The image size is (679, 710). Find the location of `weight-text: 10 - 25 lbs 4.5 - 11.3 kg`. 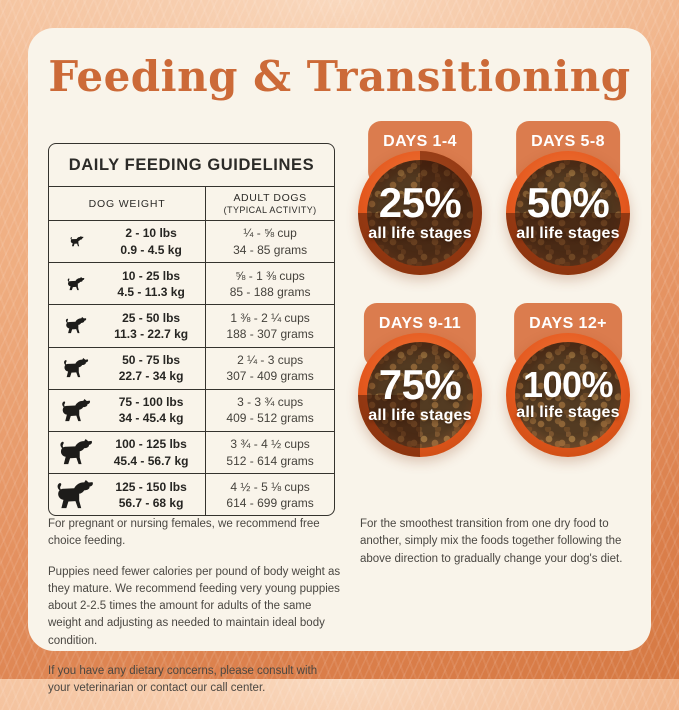

weight-text: 10 - 25 lbs 4.5 - 11.3 kg is located at coordinates (155, 284).